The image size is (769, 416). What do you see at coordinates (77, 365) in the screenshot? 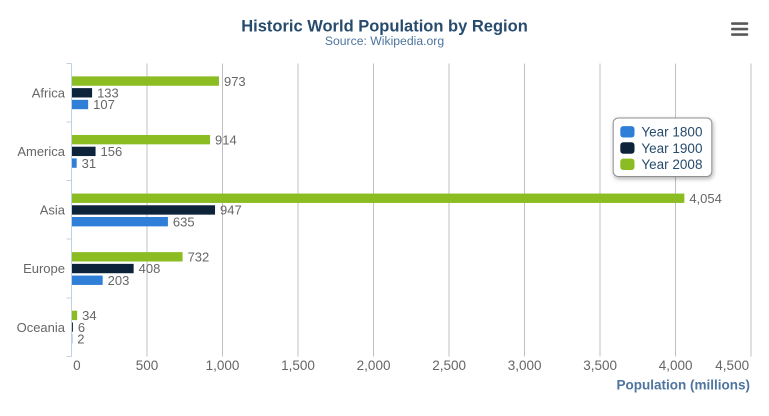
I see `svg-text: 0` at bounding box center [77, 365].